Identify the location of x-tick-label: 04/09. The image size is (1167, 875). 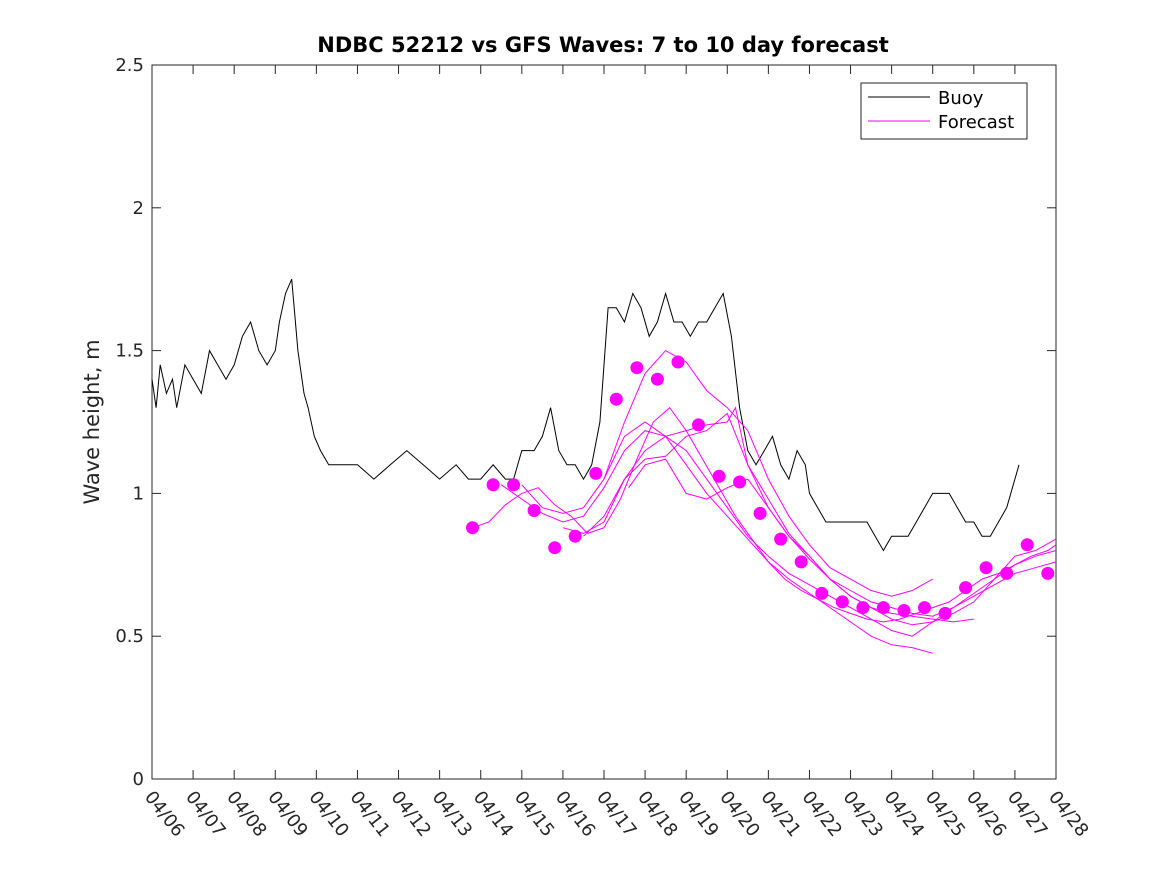
(287, 814).